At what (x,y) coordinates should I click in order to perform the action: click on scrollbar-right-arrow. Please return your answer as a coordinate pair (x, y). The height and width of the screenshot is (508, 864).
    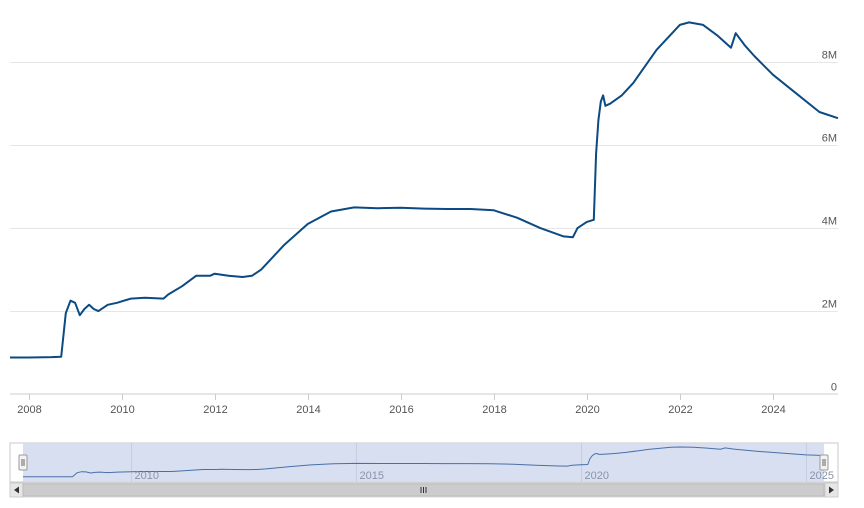
    Looking at the image, I should click on (831, 490).